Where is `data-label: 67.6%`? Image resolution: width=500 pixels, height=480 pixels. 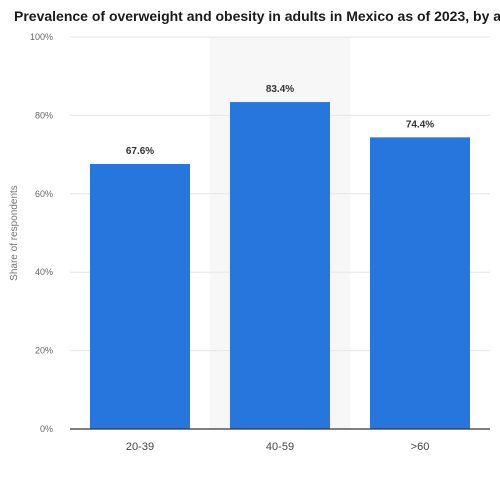
data-label: 67.6% is located at coordinates (140, 151).